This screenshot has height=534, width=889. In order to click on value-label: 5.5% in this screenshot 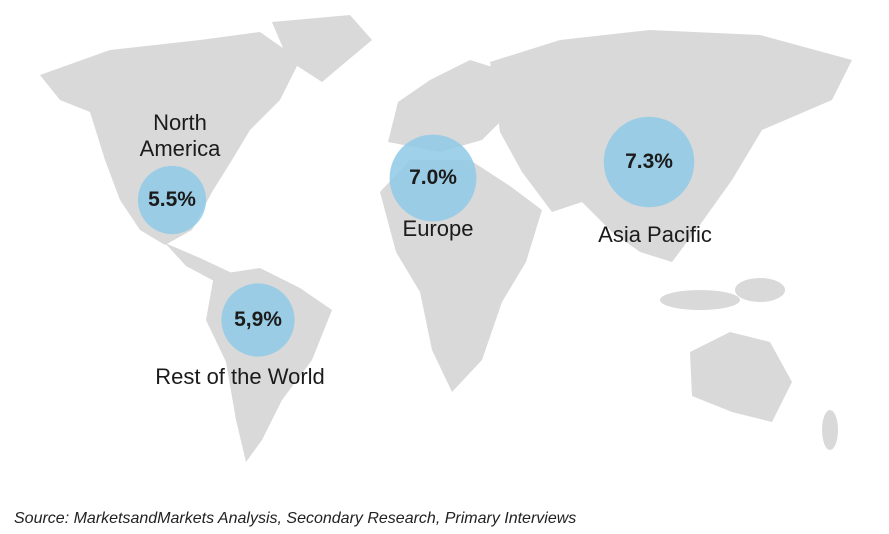, I will do `click(172, 199)`.